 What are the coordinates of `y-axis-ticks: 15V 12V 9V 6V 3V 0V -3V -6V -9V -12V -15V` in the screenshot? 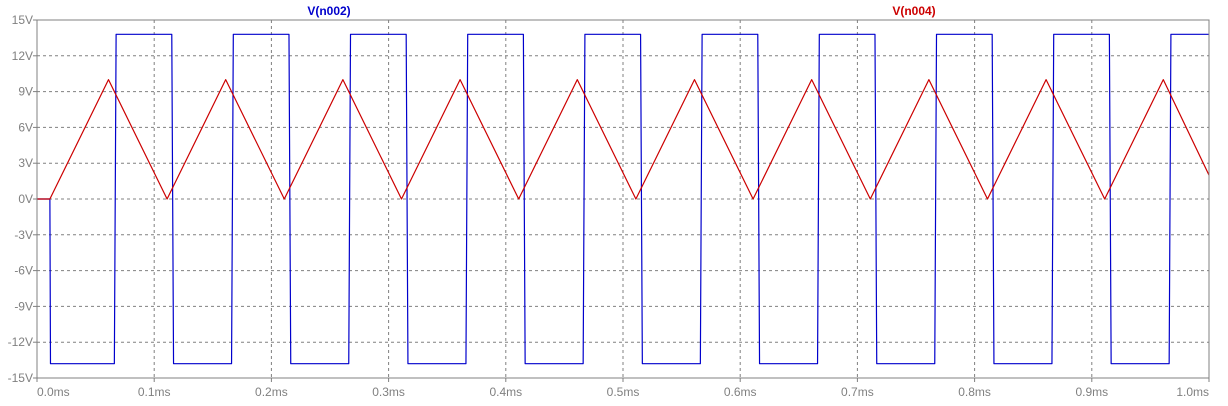 It's located at (22, 199).